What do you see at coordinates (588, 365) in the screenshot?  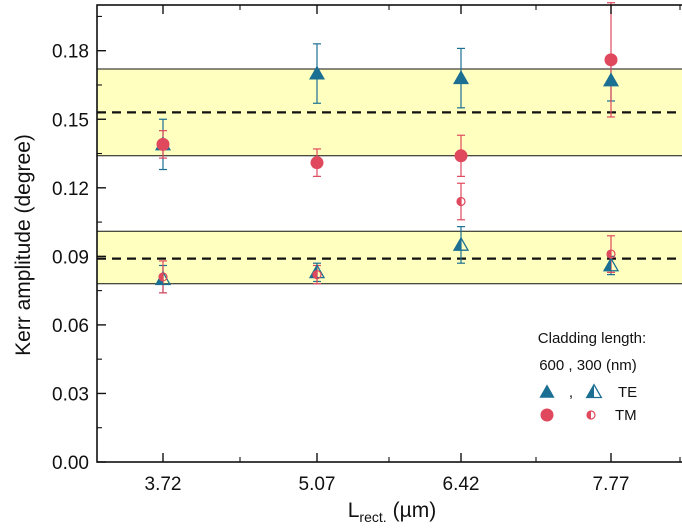 I see `legend-subtitle: 600 , 300 (nm)` at bounding box center [588, 365].